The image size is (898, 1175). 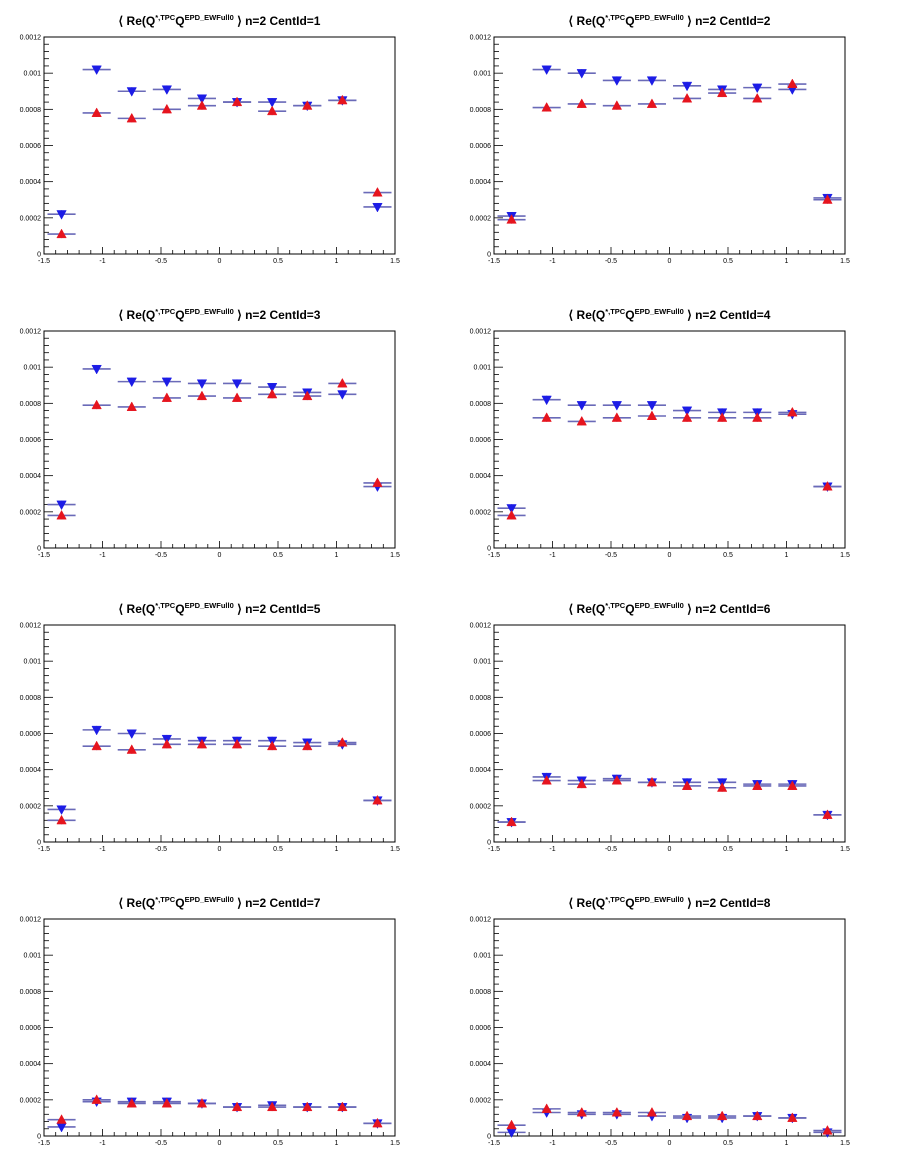 I want to click on y-tick-label: 0, so click(x=39, y=843).